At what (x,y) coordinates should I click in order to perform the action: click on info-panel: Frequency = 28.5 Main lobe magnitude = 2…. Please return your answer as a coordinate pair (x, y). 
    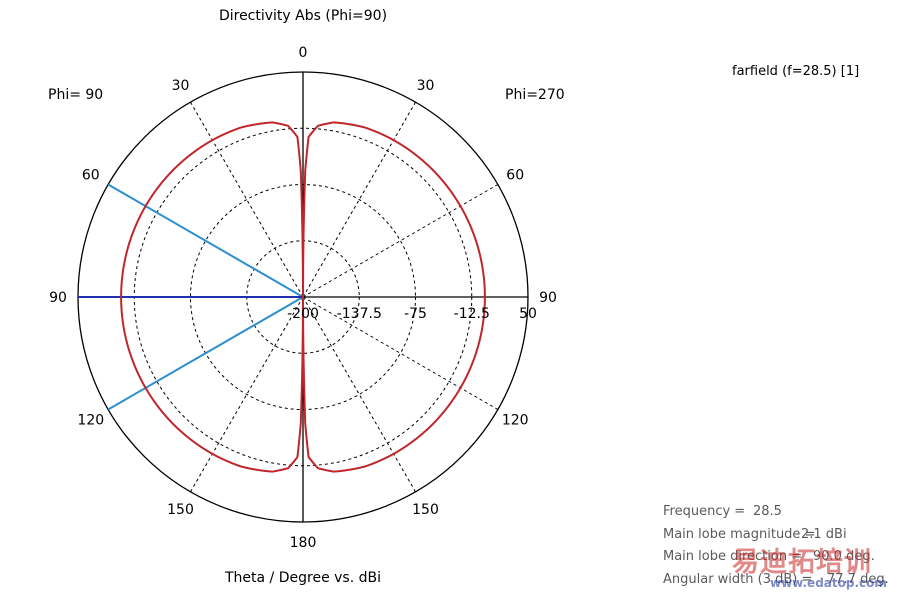
    Looking at the image, I should click on (776, 546).